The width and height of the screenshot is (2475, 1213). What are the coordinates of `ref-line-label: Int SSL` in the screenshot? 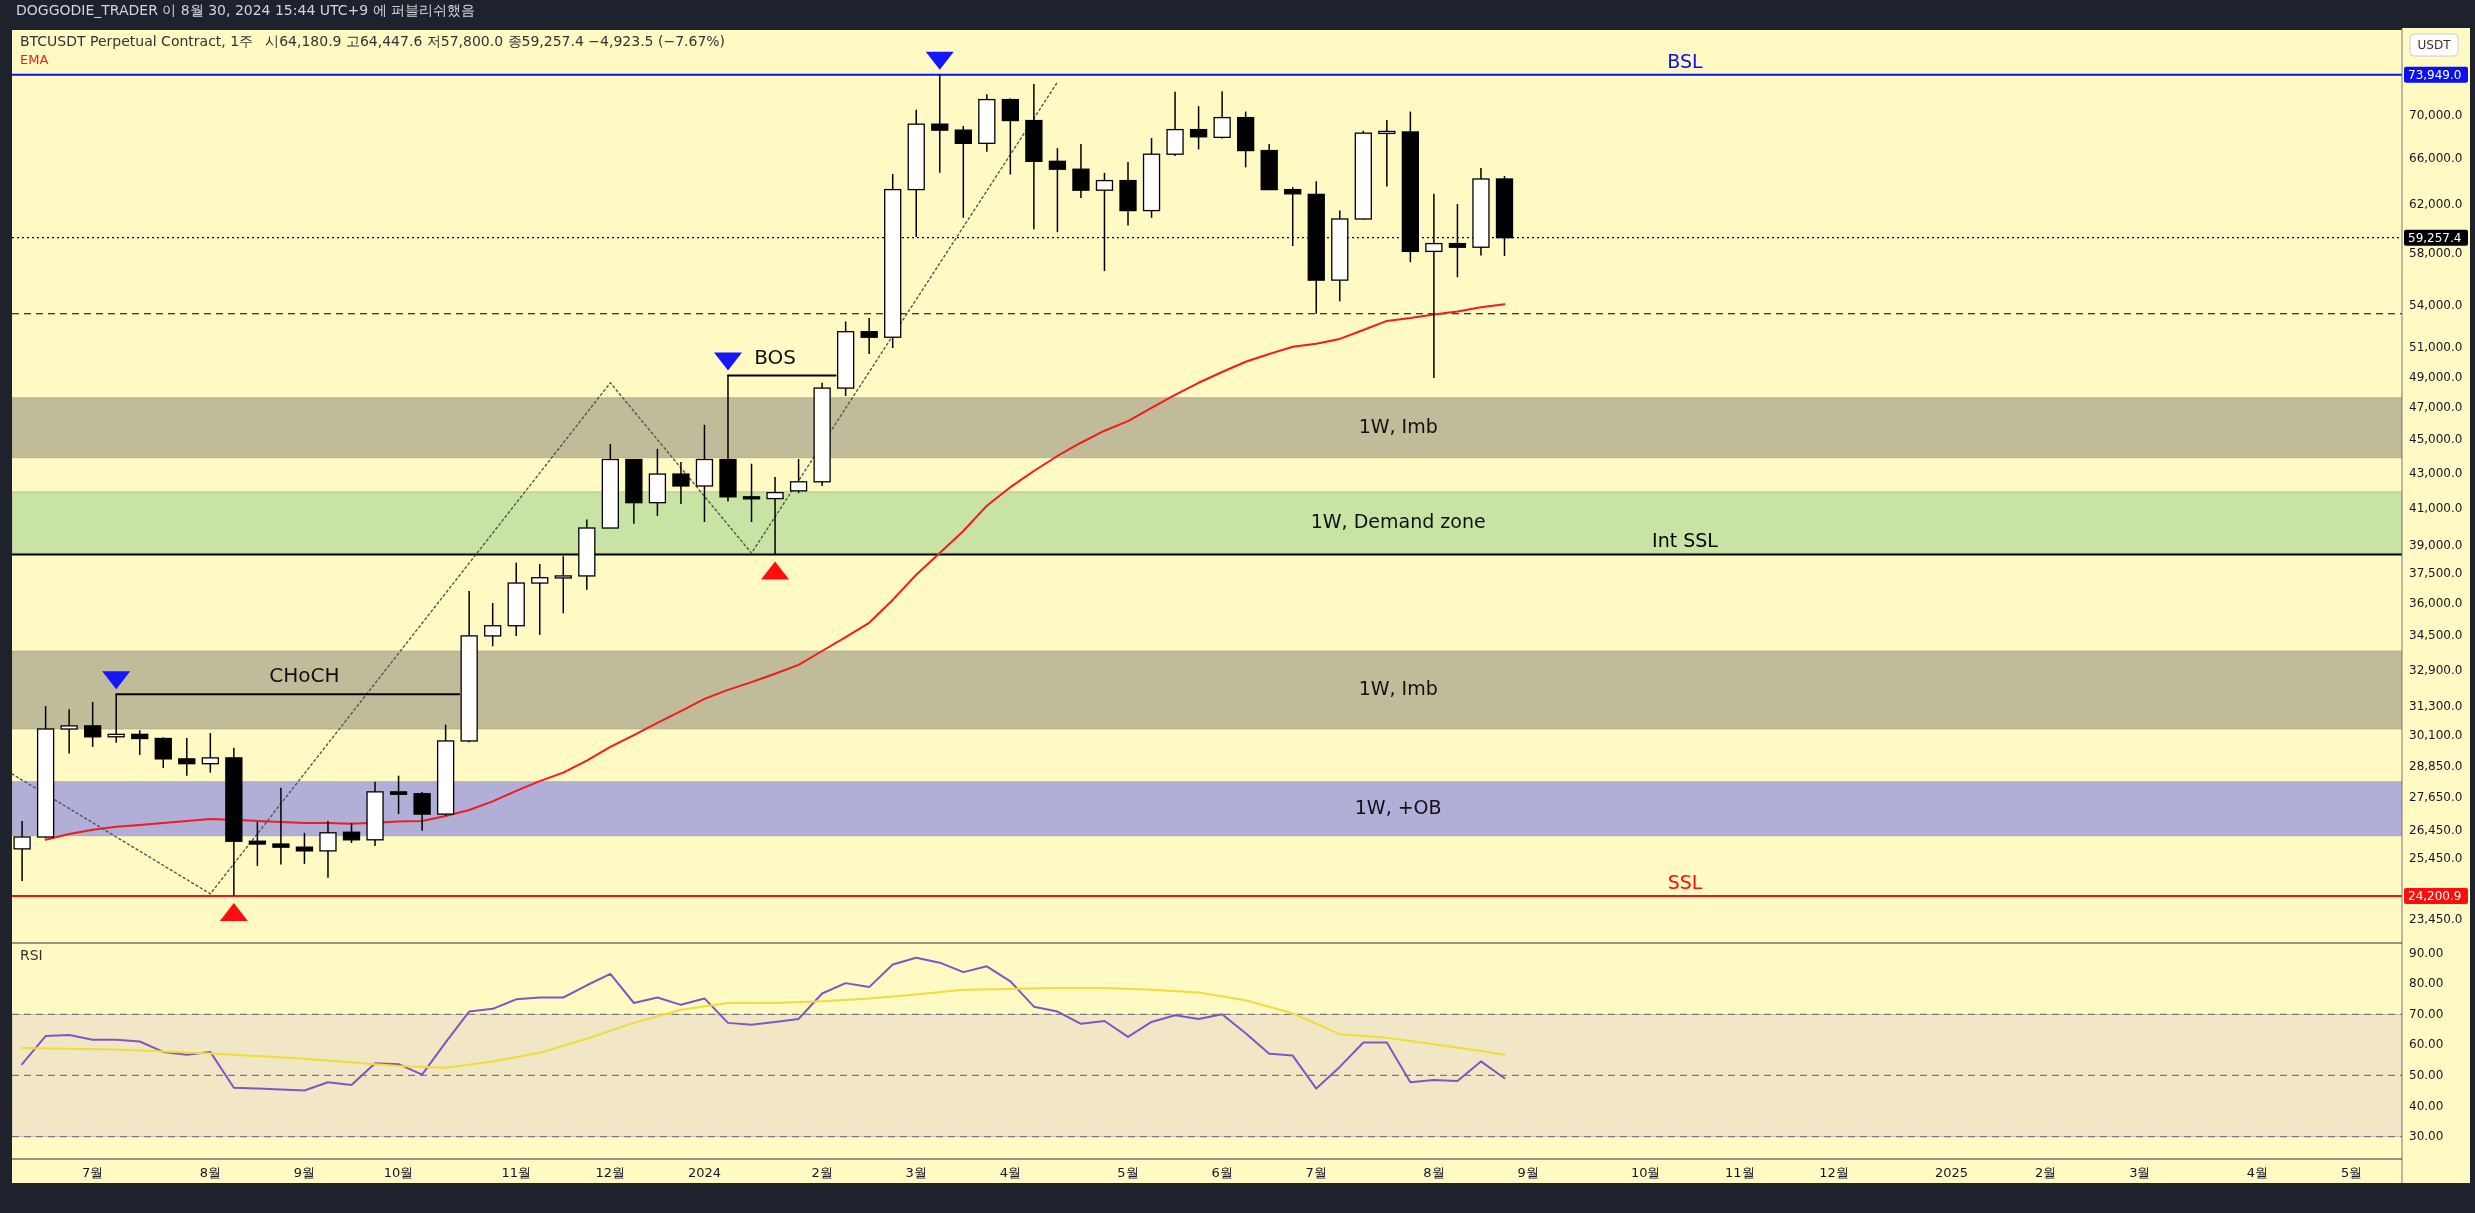 It's located at (1685, 540).